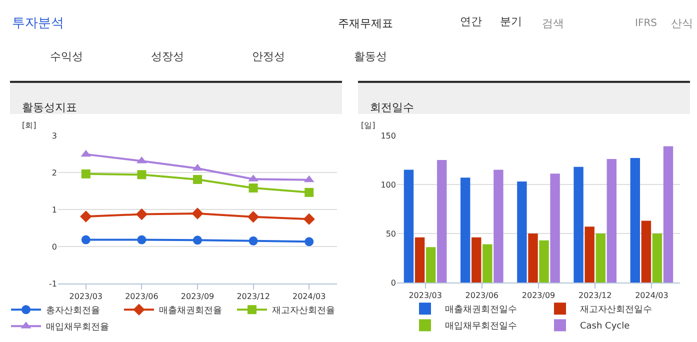 This screenshot has width=697, height=342. What do you see at coordinates (365, 23) in the screenshot?
I see `text: 주재무제표` at bounding box center [365, 23].